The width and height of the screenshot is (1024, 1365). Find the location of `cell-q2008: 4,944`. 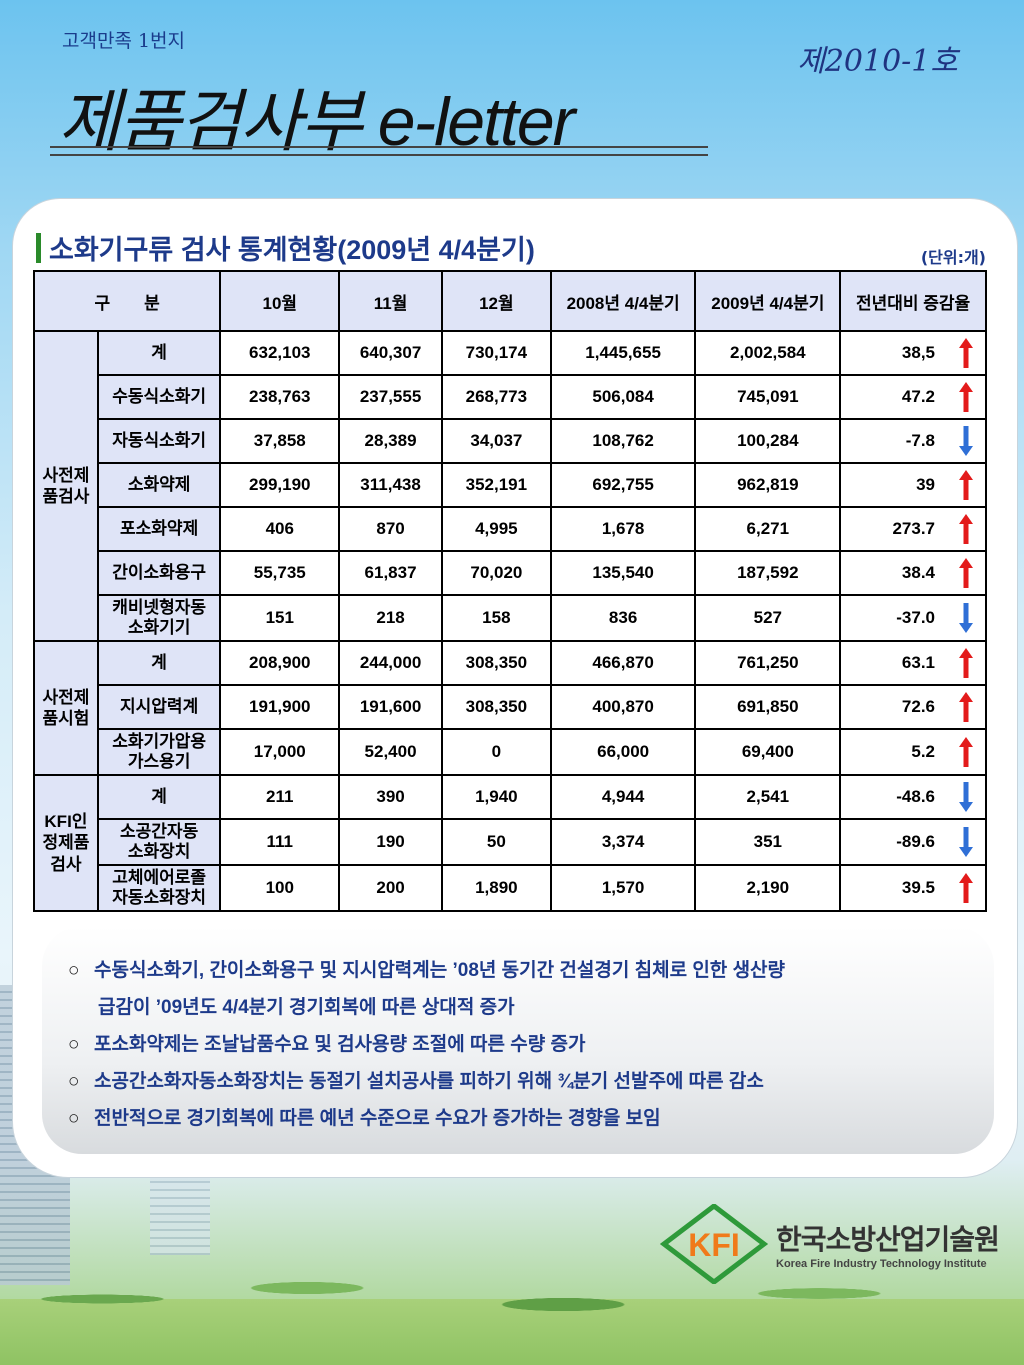

cell-q2008: 4,944 is located at coordinates (623, 797).